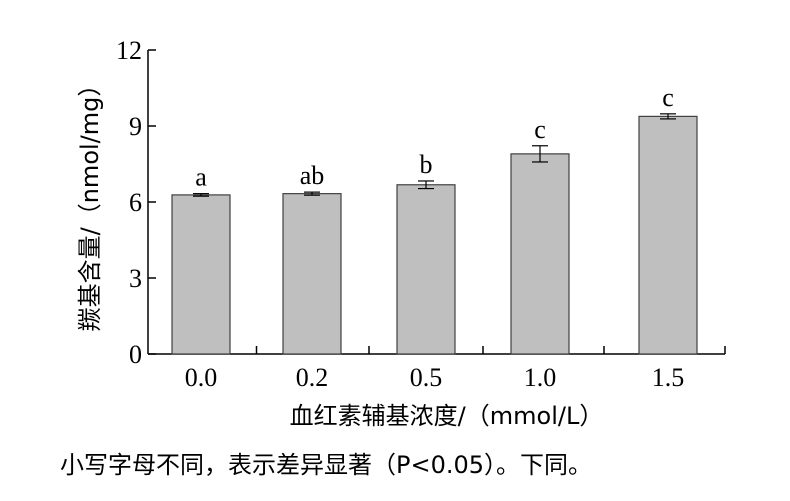 This screenshot has width=790, height=501. What do you see at coordinates (135, 354) in the screenshot?
I see `y-tick-label: 0` at bounding box center [135, 354].